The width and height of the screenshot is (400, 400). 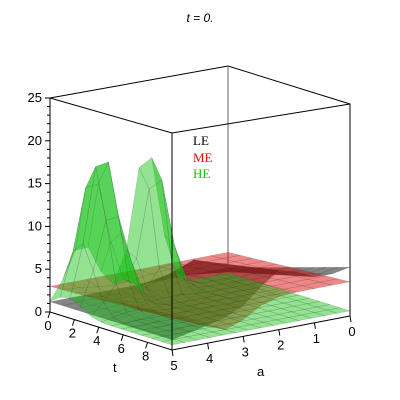 I want to click on a-axis: 5 4 3 2 1 0, so click(x=263, y=344).